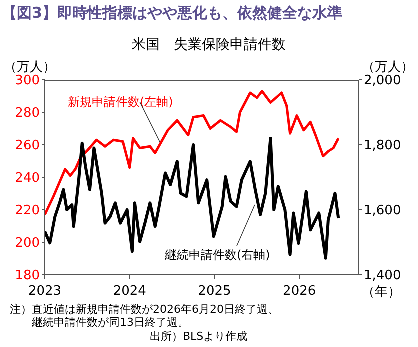 This screenshot has width=418, height=347. I want to click on y2-tick-label: 1,800, so click(383, 146).